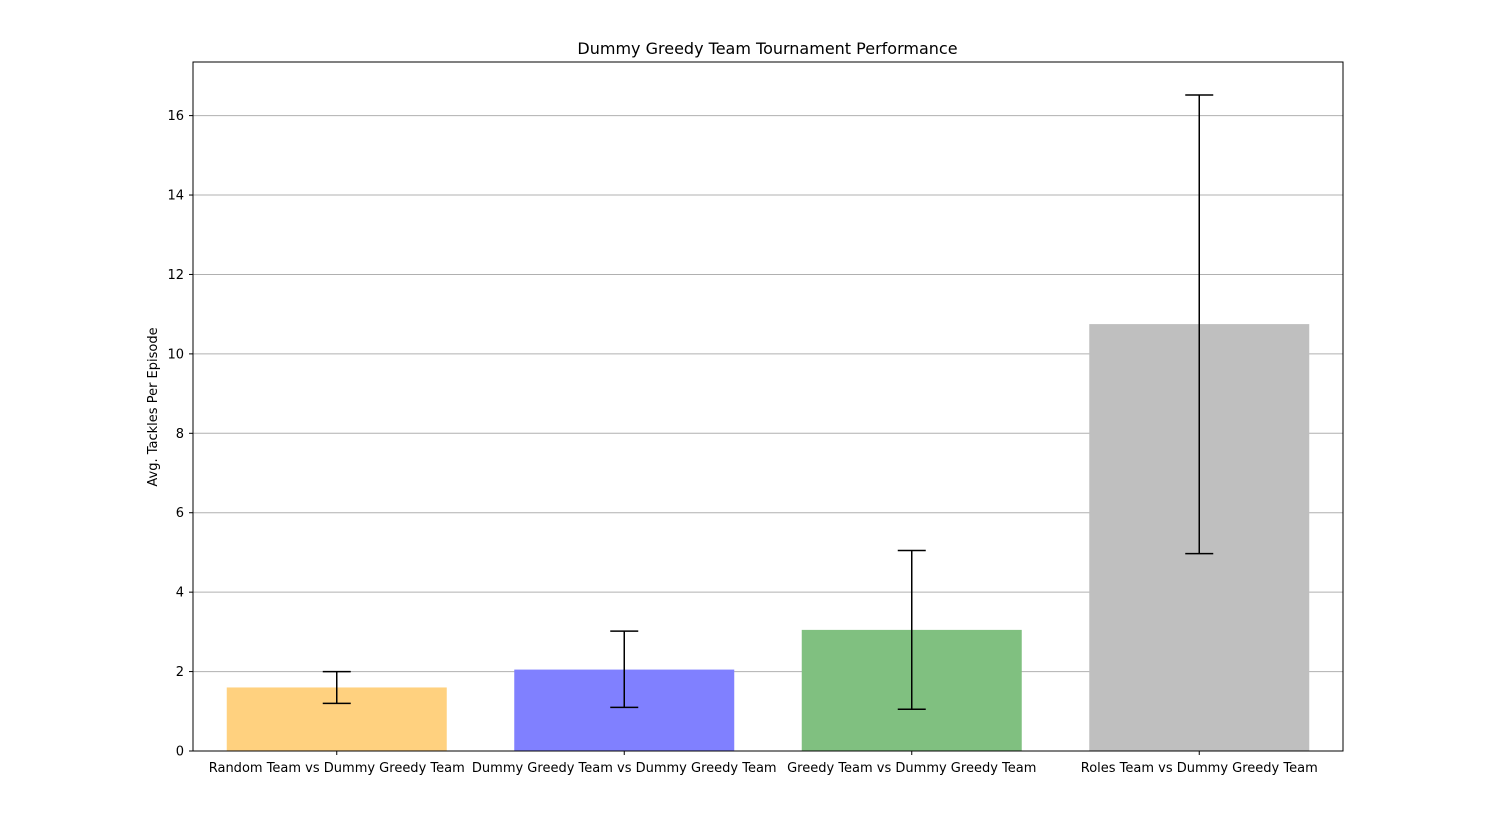 The image size is (1512, 821). Describe the element at coordinates (767, 48) in the screenshot. I see `chart-title: Dummy Greedy Team Tournament Performance` at that location.